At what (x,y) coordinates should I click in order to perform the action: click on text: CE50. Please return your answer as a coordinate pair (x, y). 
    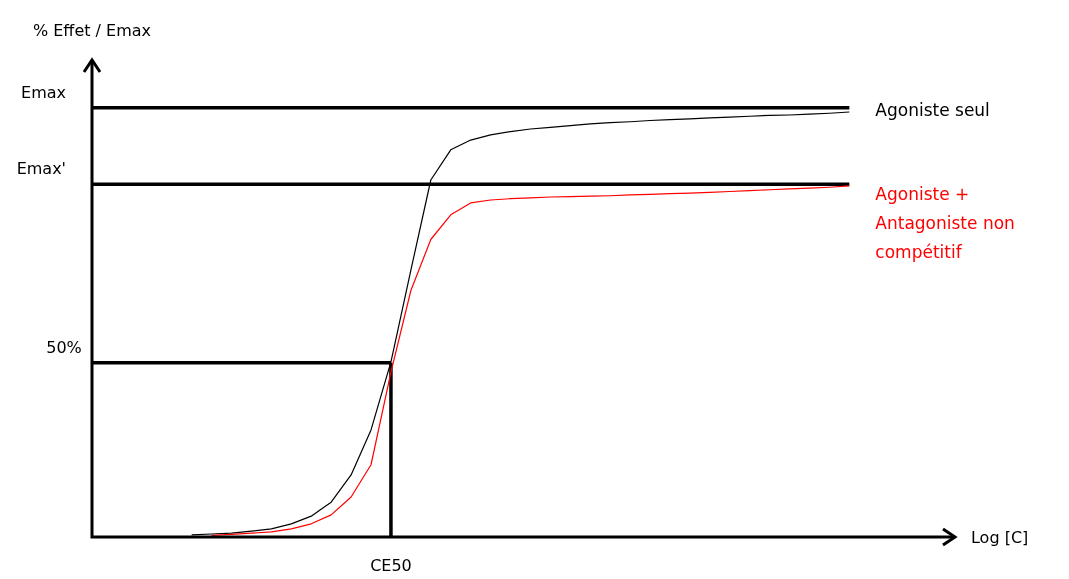
    Looking at the image, I should click on (391, 565).